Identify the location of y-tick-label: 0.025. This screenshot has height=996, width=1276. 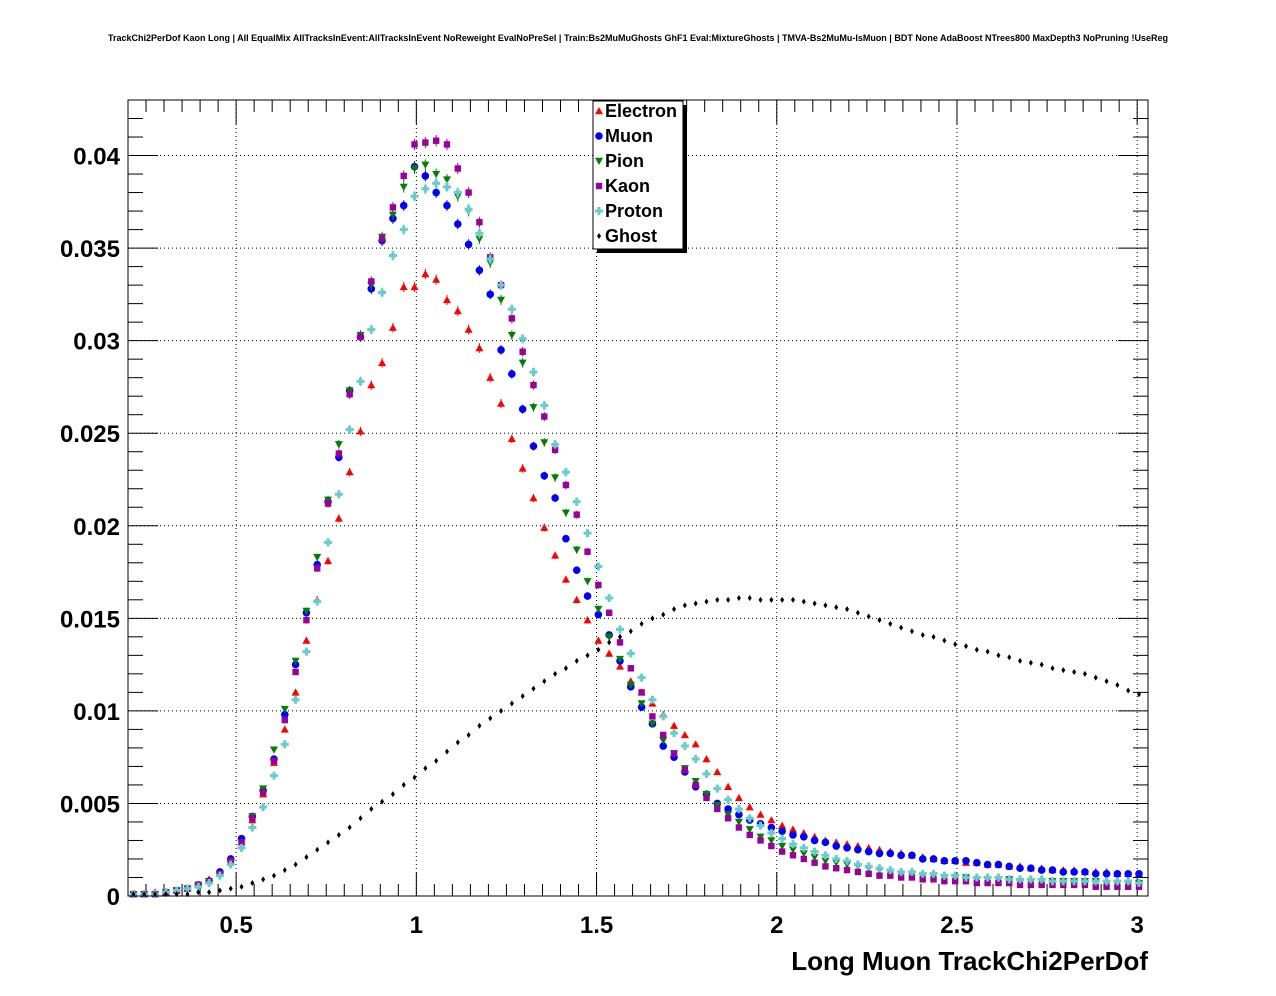
(90, 434).